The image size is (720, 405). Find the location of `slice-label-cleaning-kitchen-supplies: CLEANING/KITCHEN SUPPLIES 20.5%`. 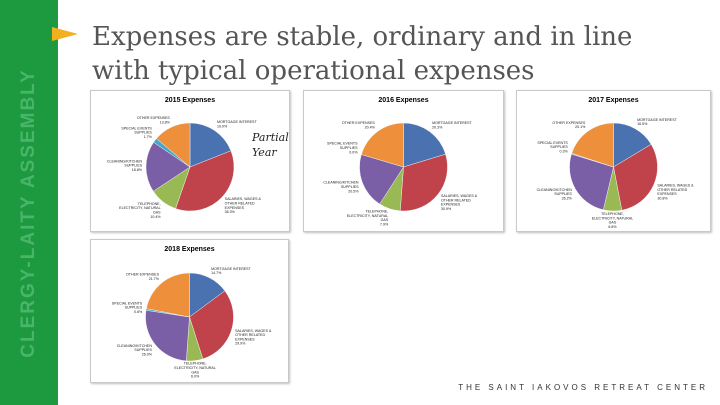

slice-label-cleaning-kitchen-supplies: CLEANING/KITCHEN SUPPLIES 20.5% is located at coordinates (341, 187).